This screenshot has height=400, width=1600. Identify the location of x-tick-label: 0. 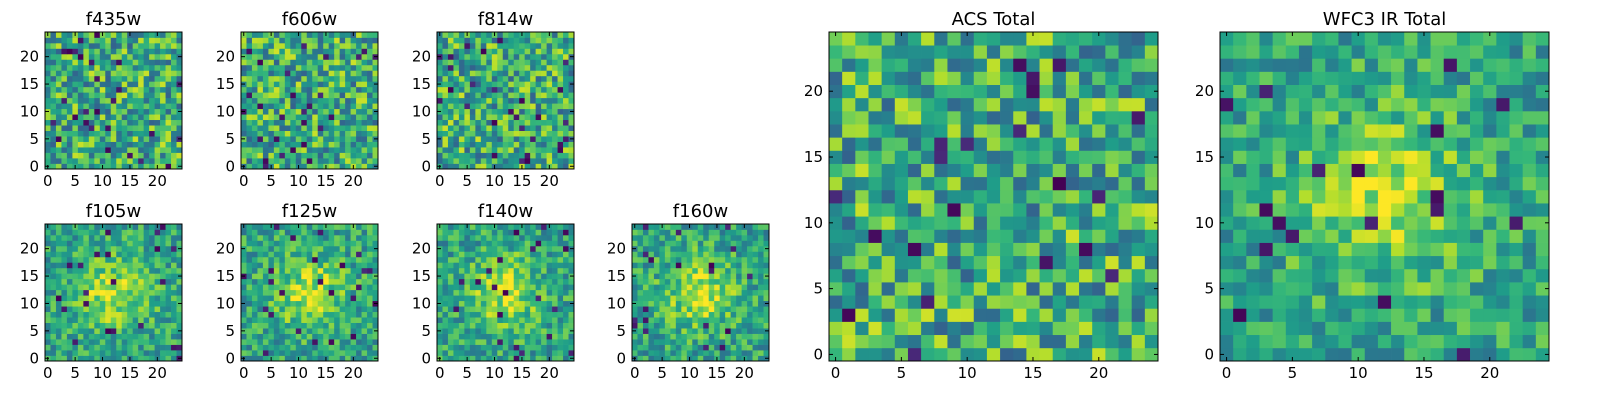
(440, 373).